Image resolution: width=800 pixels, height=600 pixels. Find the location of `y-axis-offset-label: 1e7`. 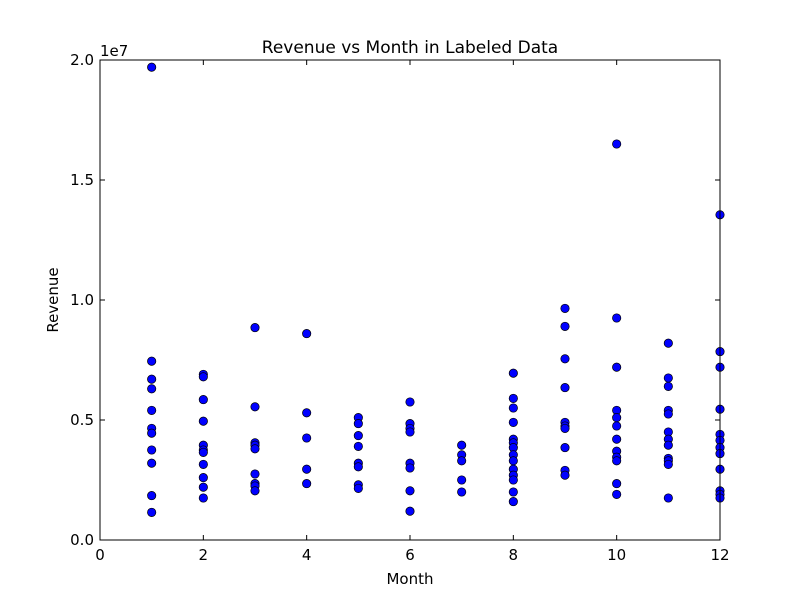

y-axis-offset-label: 1e7 is located at coordinates (114, 51).